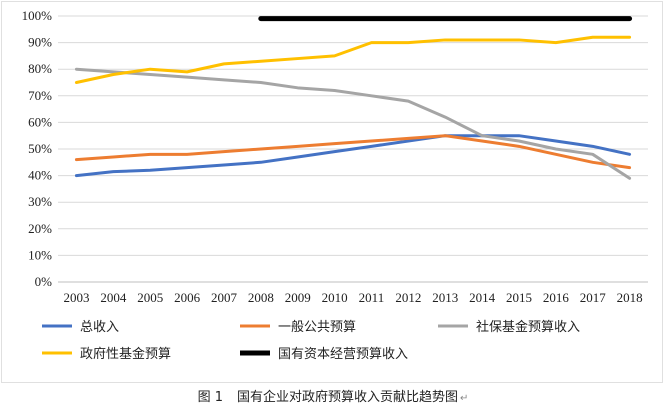  I want to click on x-tick-label: 2004, so click(113, 297).